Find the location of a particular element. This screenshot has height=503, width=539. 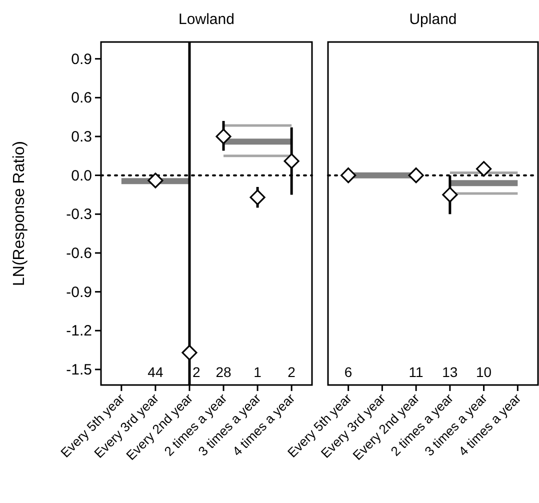

annotation: 13 is located at coordinates (450, 372).